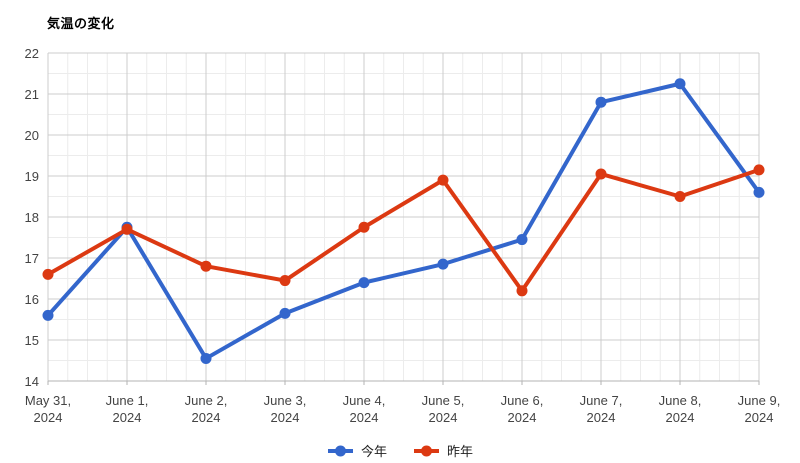  What do you see at coordinates (400, 450) in the screenshot?
I see `legend: 今年 昨年` at bounding box center [400, 450].